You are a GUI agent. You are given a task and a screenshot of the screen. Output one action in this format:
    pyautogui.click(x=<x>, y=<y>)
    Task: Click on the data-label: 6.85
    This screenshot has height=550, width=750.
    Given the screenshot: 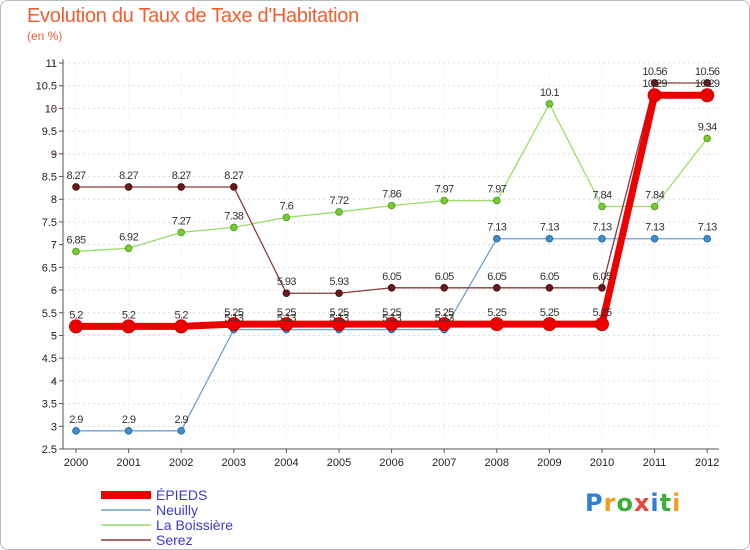 What is the action you would take?
    pyautogui.click(x=75, y=240)
    